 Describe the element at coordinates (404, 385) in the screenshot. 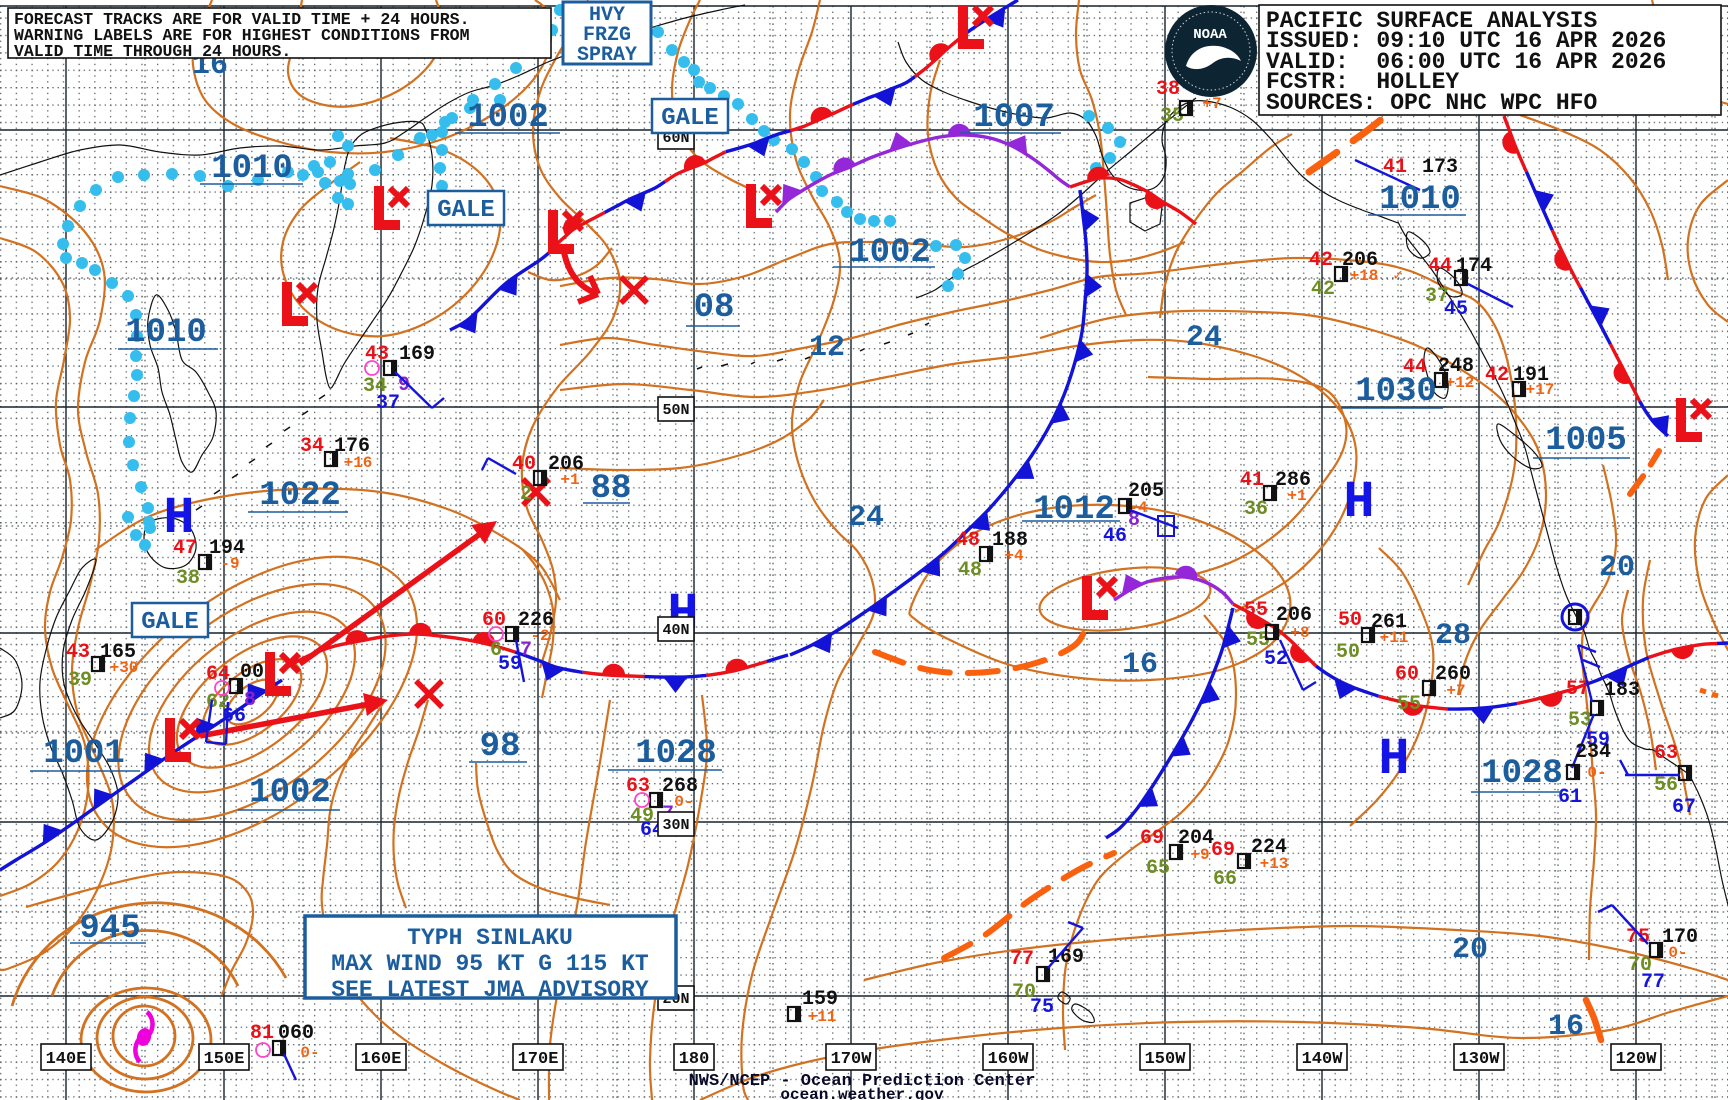

I see `svg-text: 9` at that location.